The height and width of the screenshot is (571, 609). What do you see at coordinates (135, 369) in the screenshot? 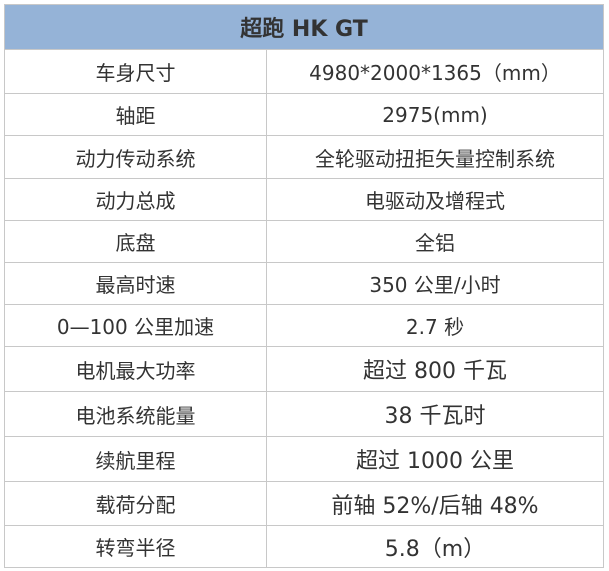
I see `spec-label: 电机最大功率` at bounding box center [135, 369].